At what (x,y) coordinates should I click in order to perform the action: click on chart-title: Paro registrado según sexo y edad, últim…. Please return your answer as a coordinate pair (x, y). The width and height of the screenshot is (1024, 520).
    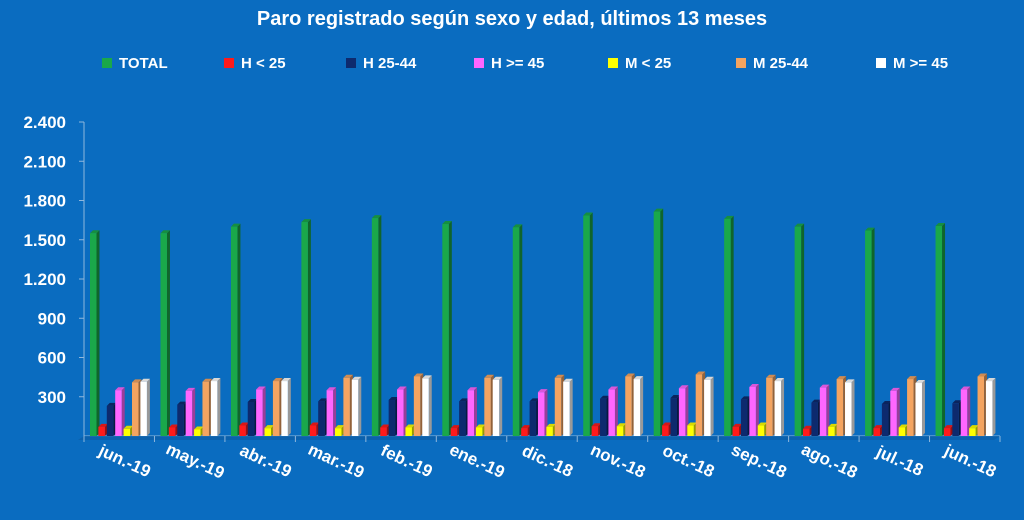
    Looking at the image, I should click on (512, 19).